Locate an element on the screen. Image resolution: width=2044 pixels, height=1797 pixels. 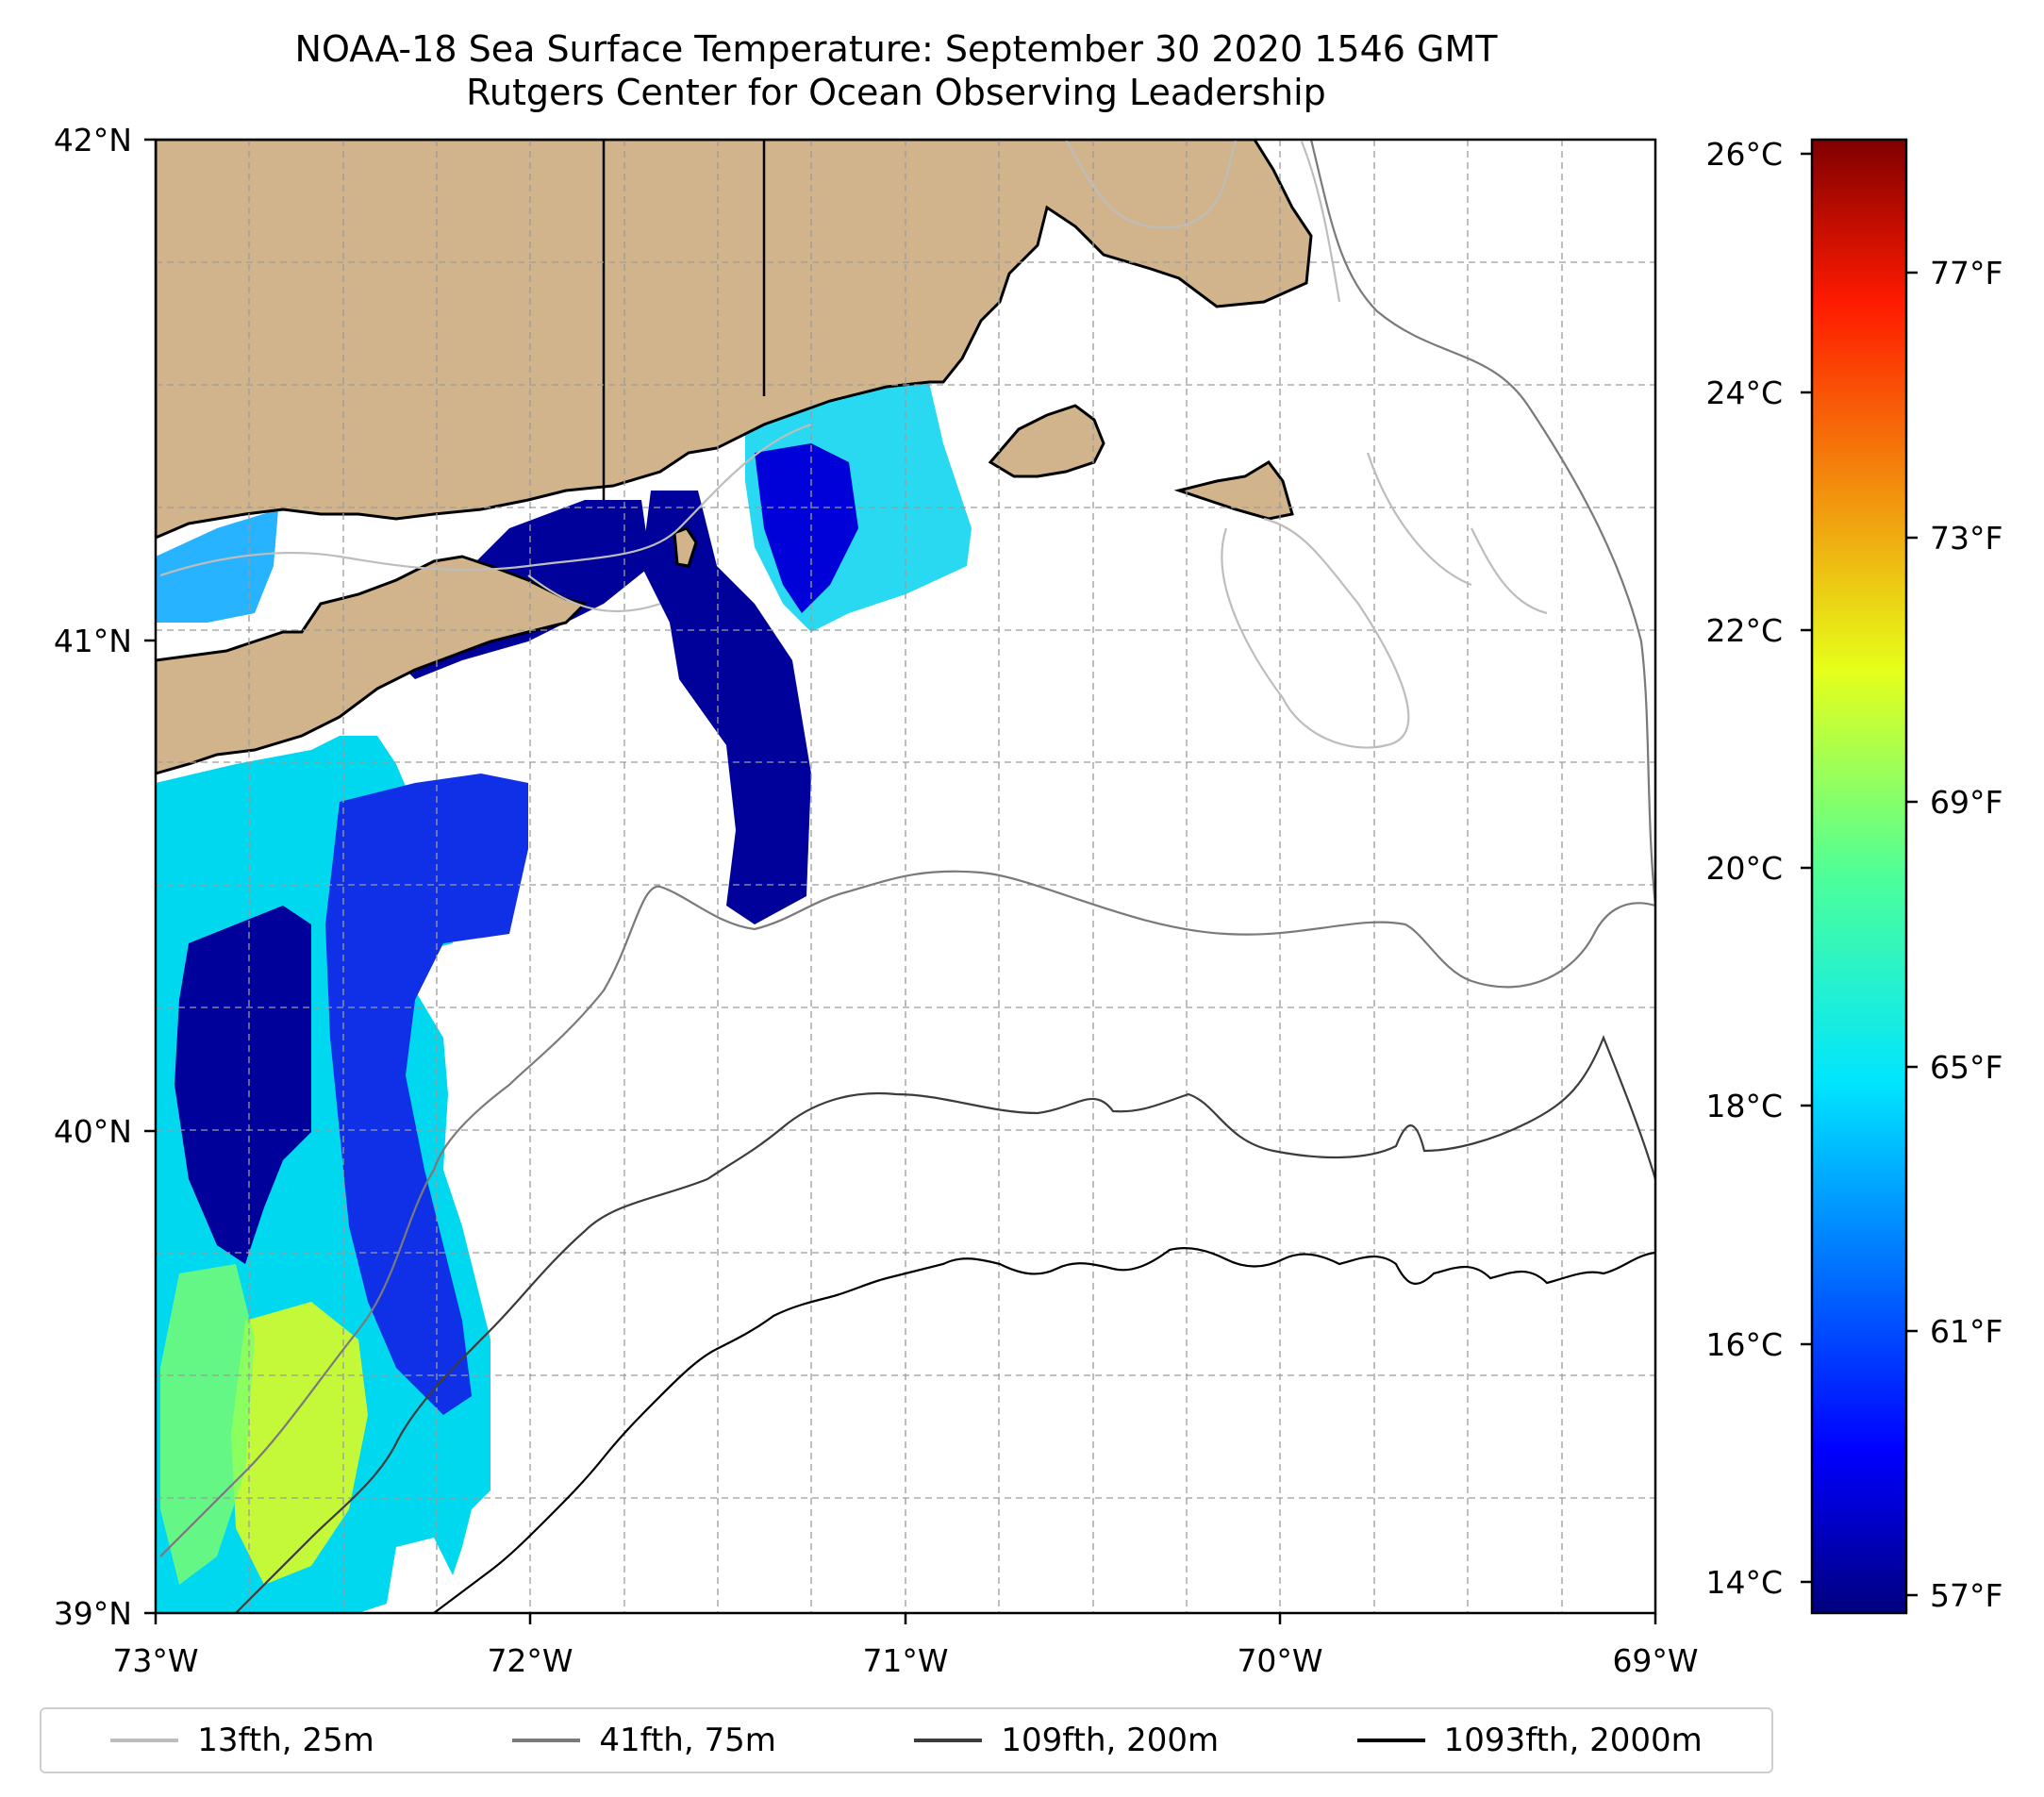
legend-item-2000m: 1093fth, 2000m is located at coordinates (1530, 1740).